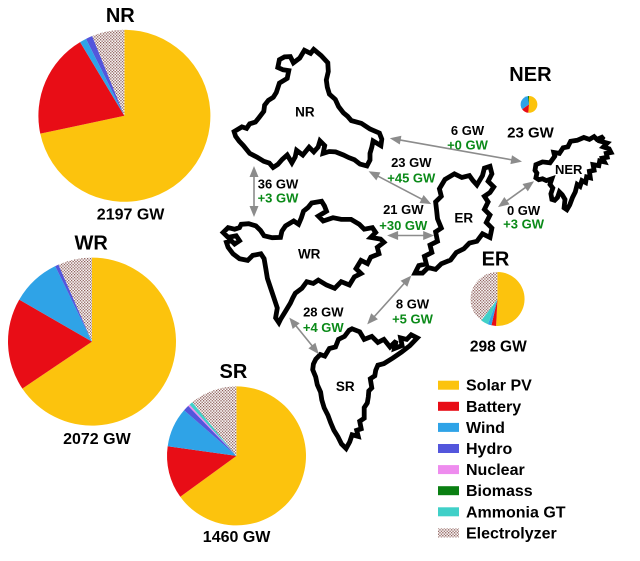 The height and width of the screenshot is (561, 640). Describe the element at coordinates (495, 470) in the screenshot. I see `svg-text: Nuclear` at that location.